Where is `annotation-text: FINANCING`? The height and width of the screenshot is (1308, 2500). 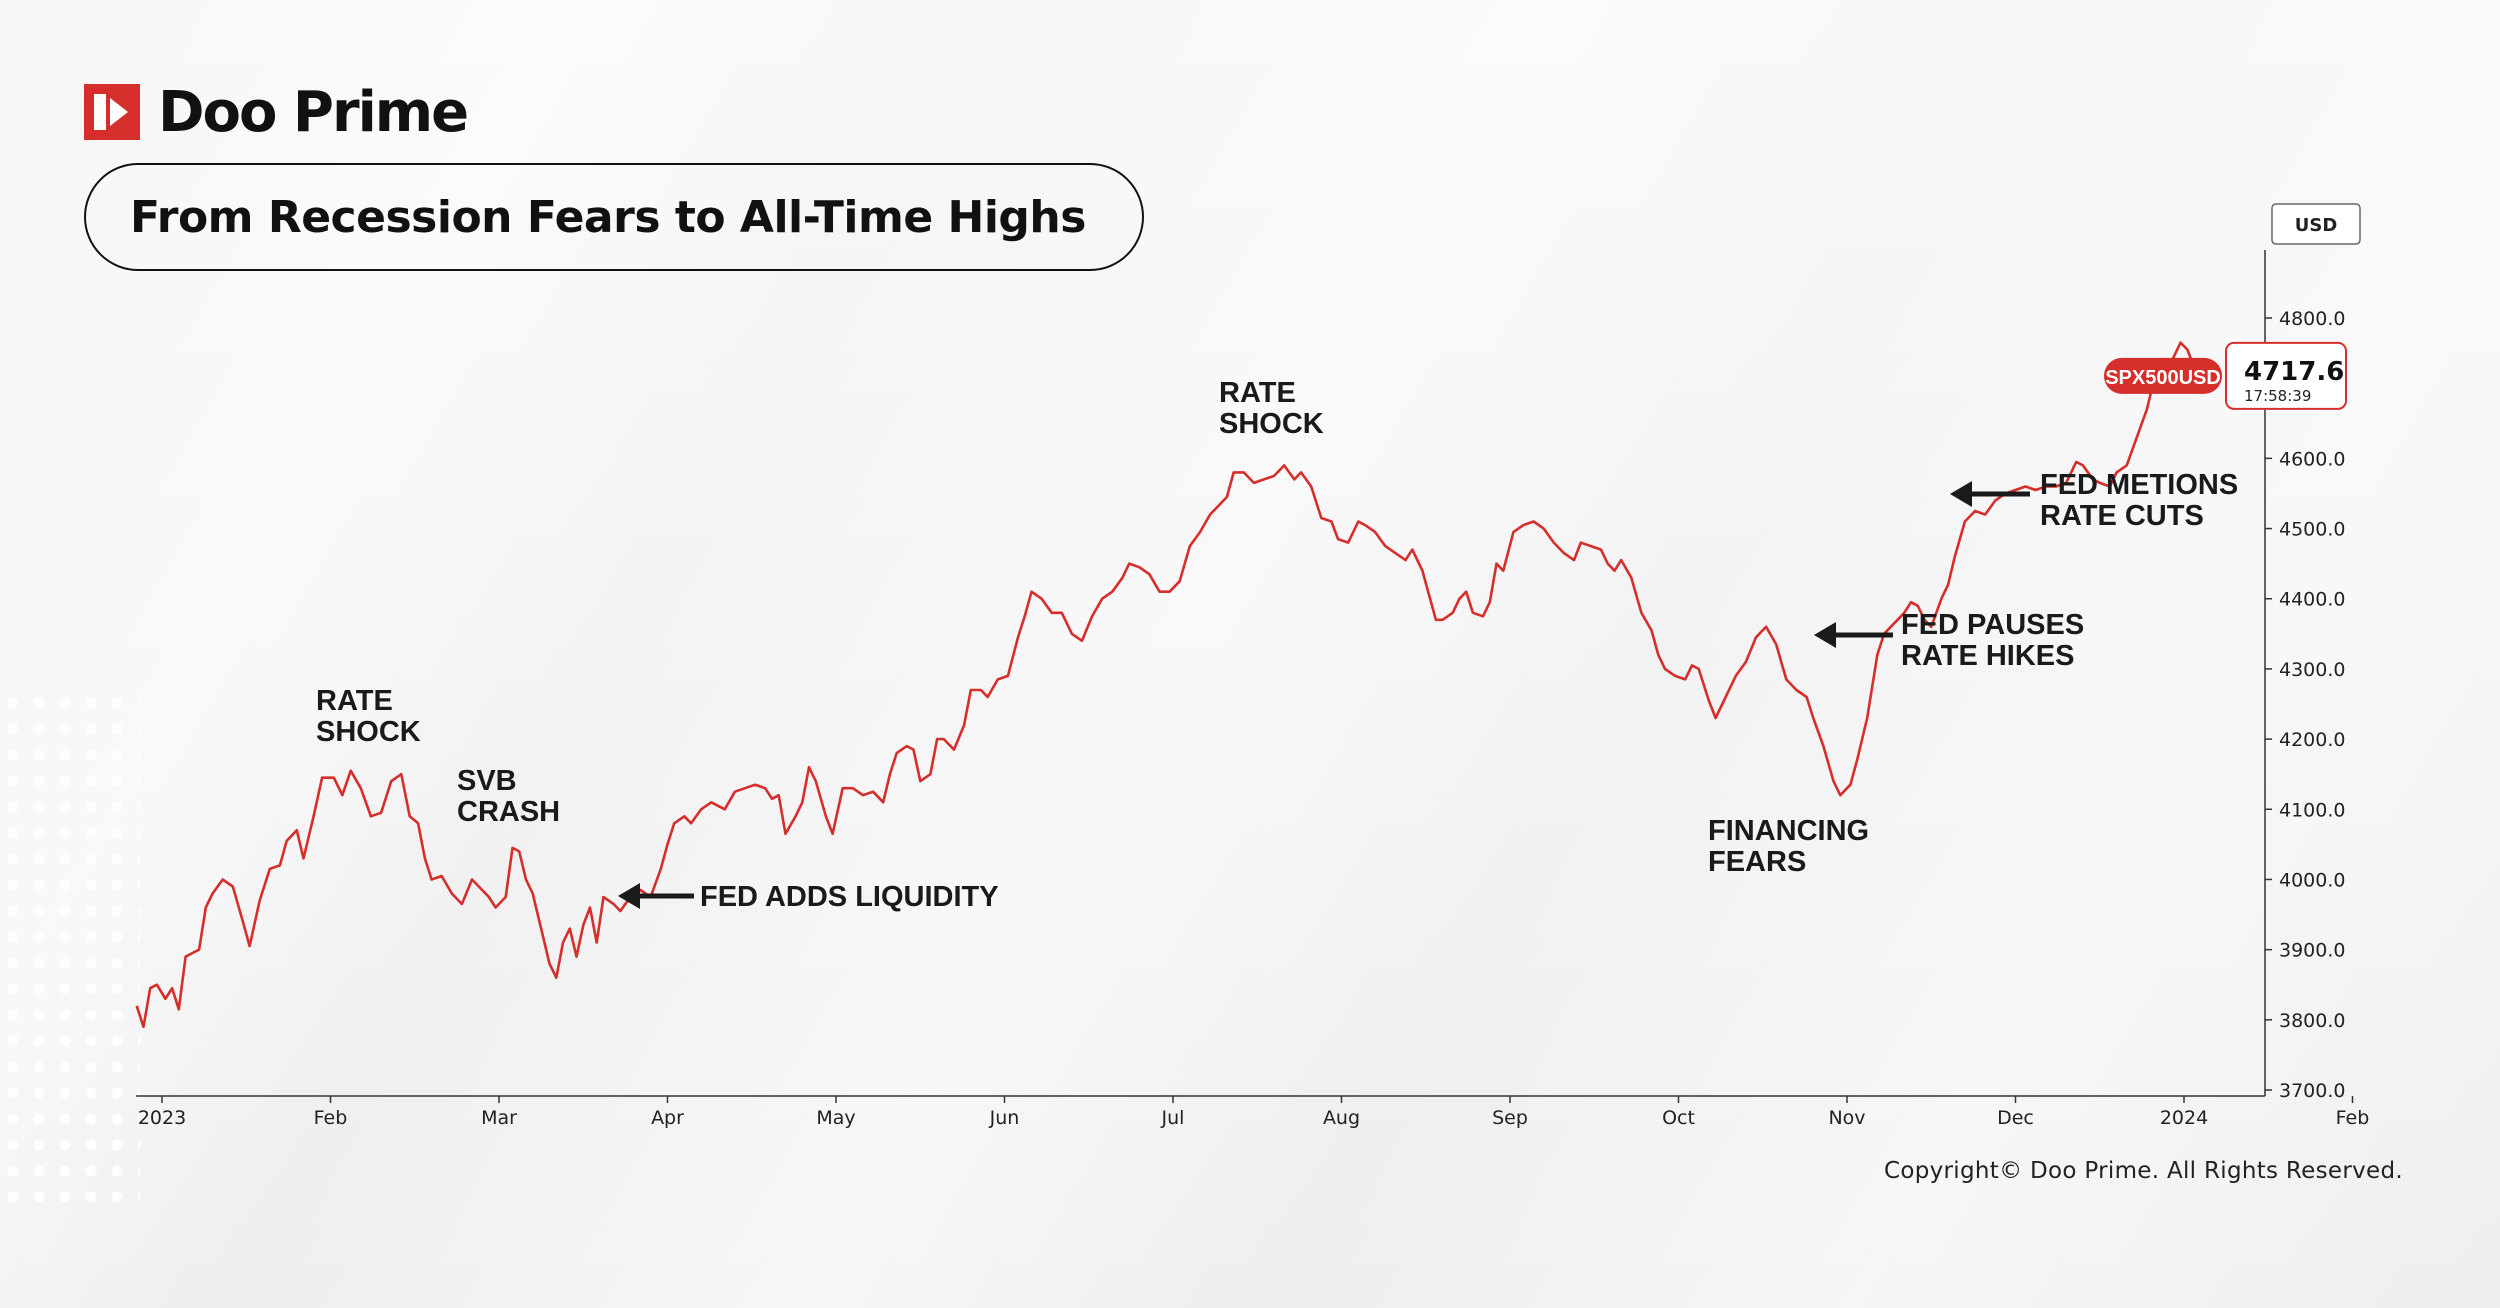 annotation-text: FINANCING is located at coordinates (1788, 831).